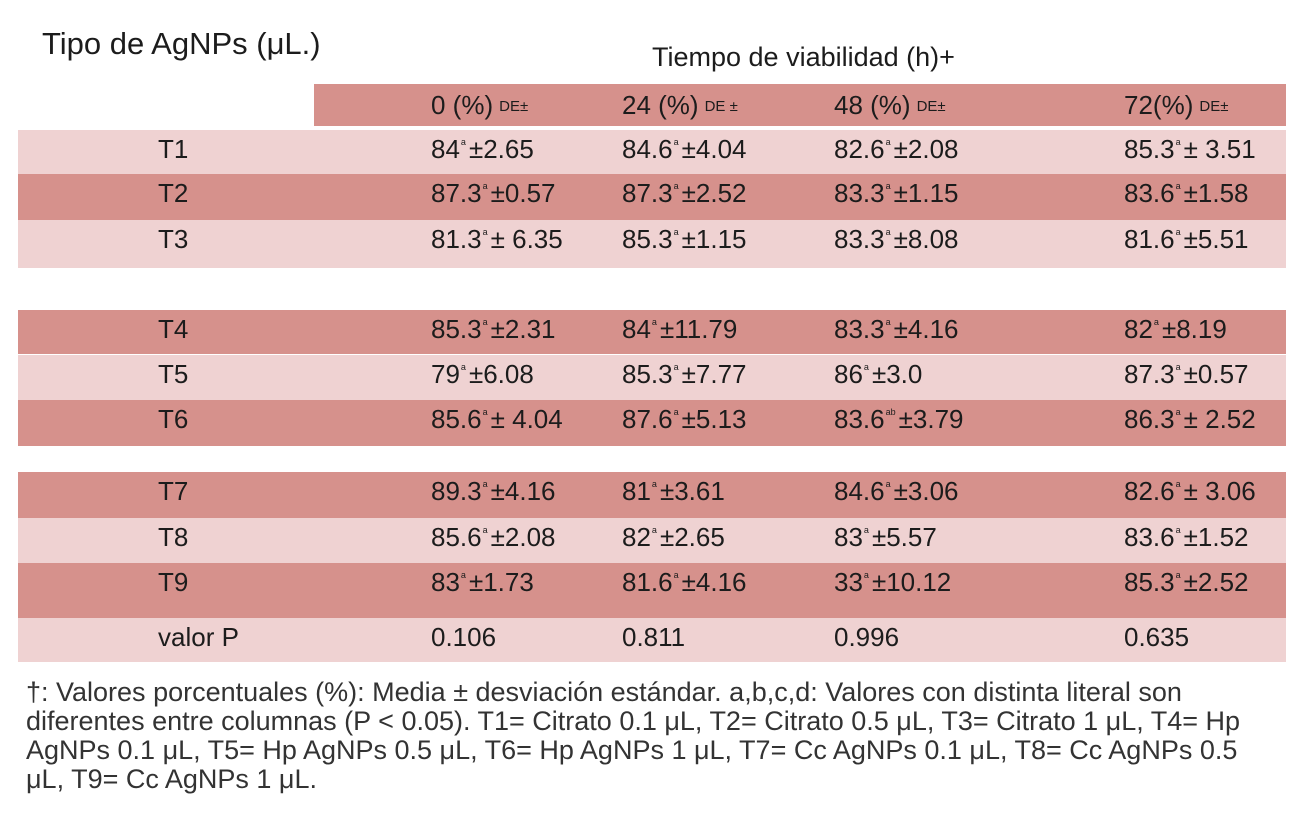  I want to click on table-cell: 85.3a ±7.77, so click(684, 374).